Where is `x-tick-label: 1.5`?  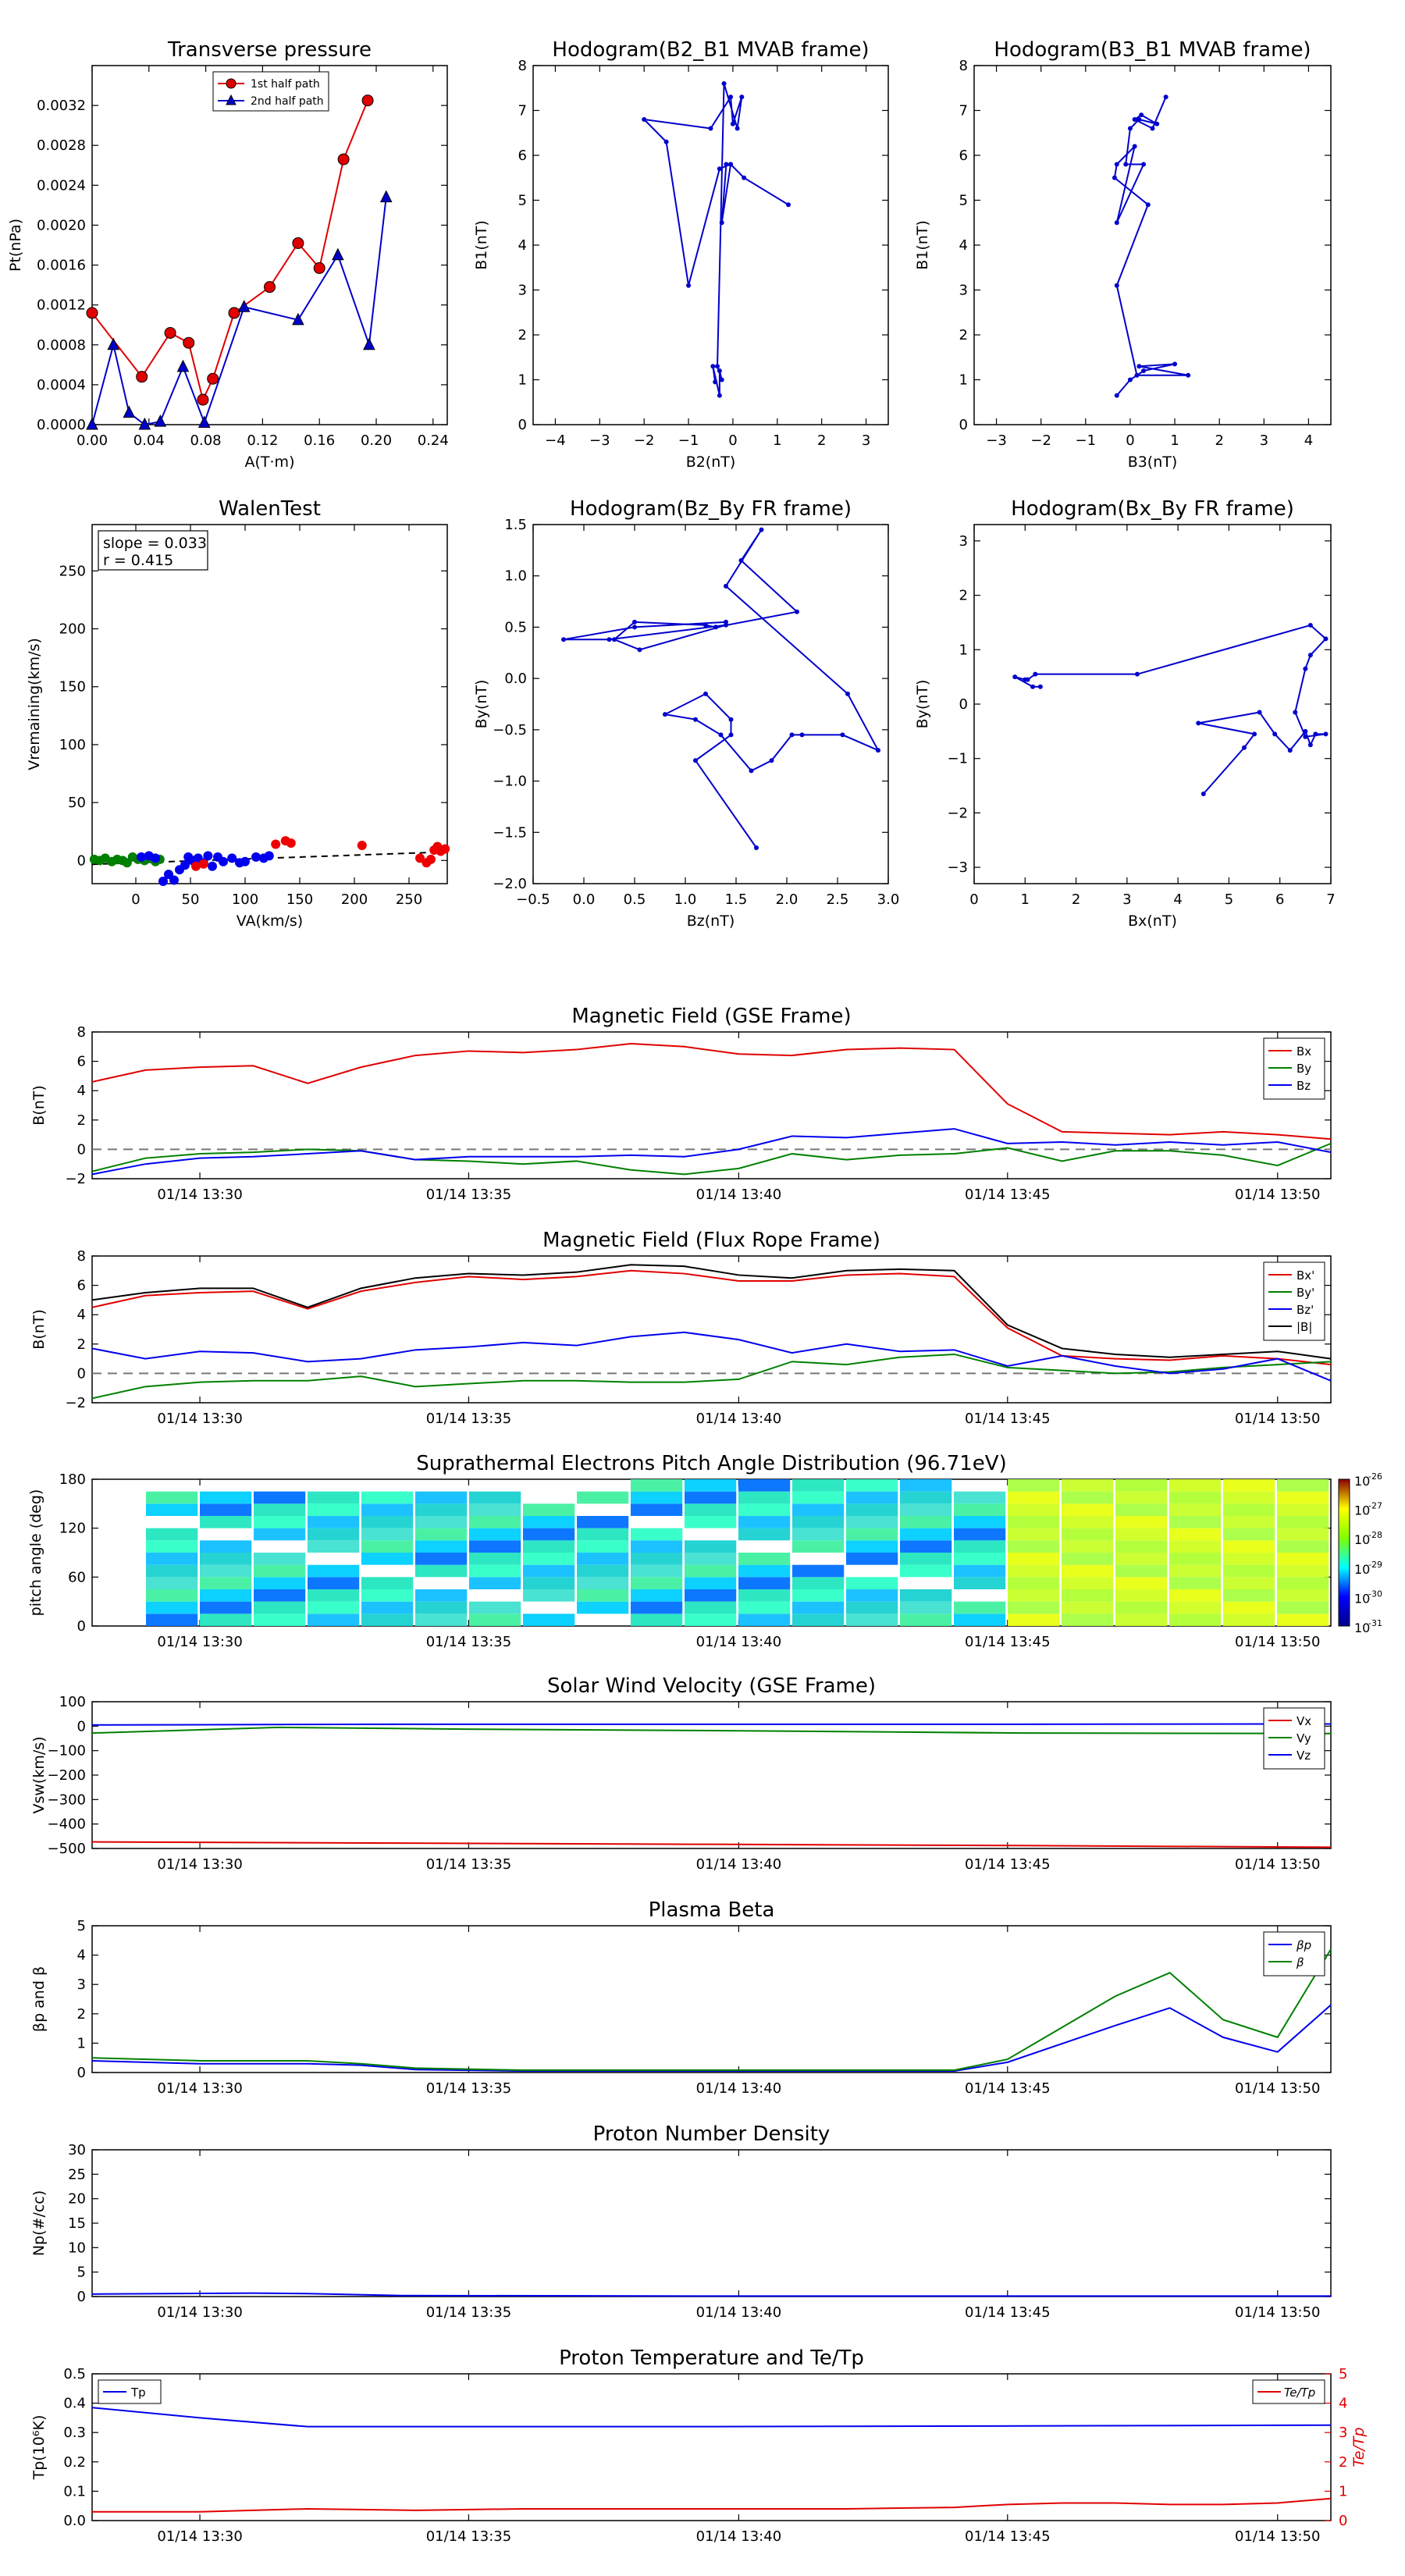
x-tick-label: 1.5 is located at coordinates (737, 899).